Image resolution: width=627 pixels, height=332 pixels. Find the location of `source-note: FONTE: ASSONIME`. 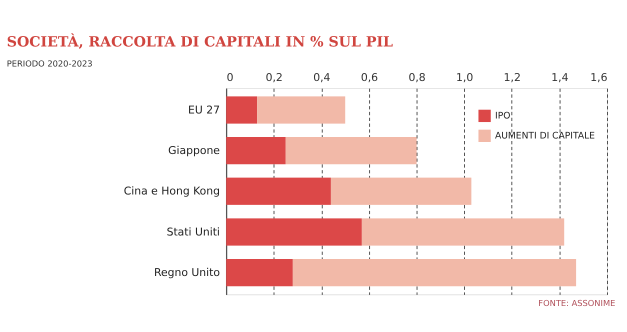

source-note: FONTE: ASSONIME is located at coordinates (577, 303).